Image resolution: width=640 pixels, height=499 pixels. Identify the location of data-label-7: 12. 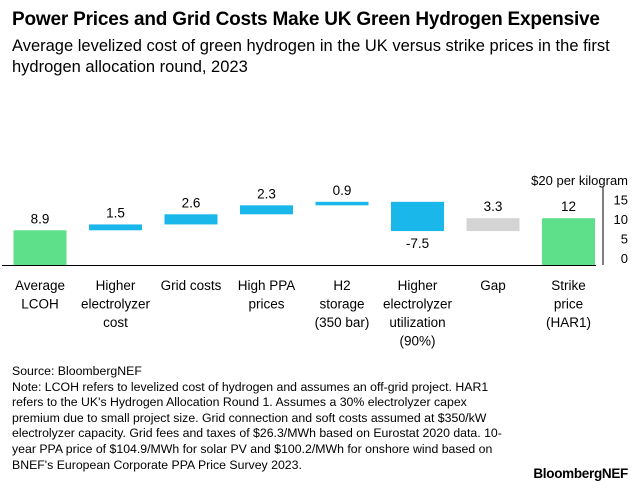
(568, 206).